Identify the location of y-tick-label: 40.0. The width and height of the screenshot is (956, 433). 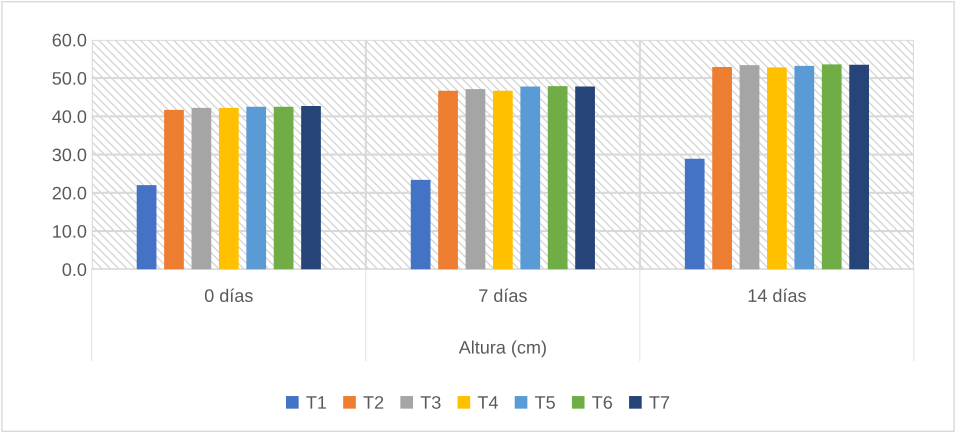
(69, 117).